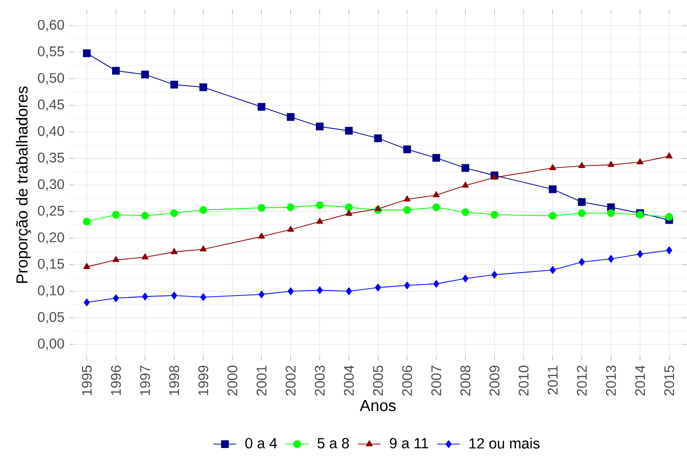 The image size is (687, 459). I want to click on y-tick-label: 0,60, so click(51, 26).